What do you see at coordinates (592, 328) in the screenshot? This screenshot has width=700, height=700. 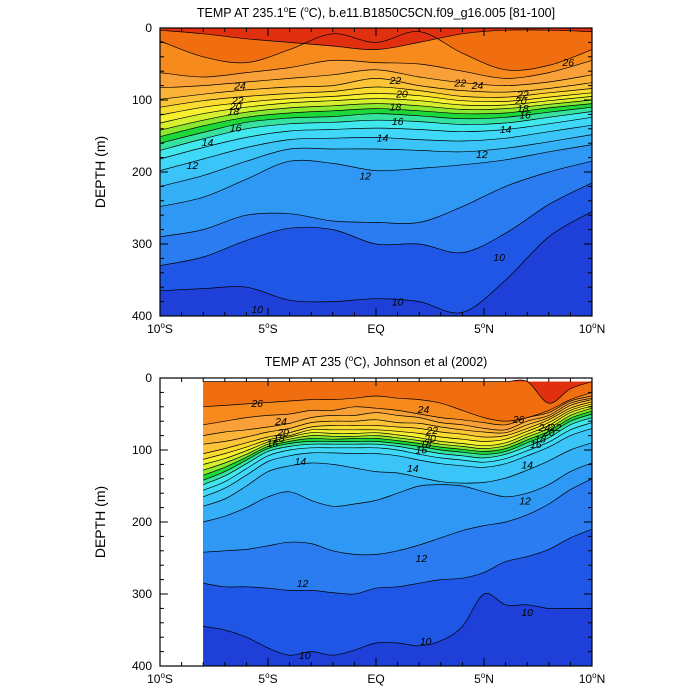 I see `x-tick-label: 10oN` at bounding box center [592, 328].